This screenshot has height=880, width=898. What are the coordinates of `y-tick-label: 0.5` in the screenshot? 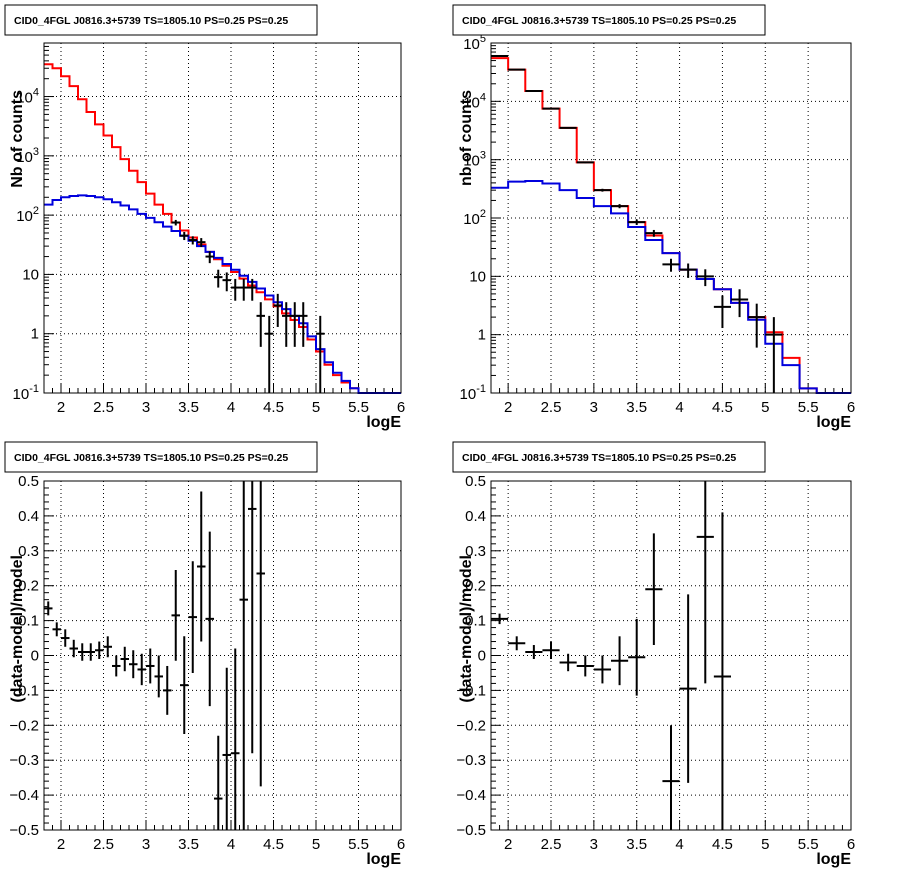 It's located at (28, 481).